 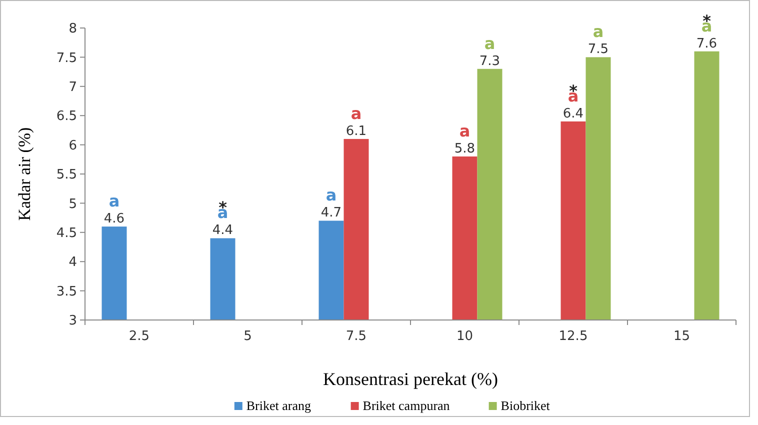 What do you see at coordinates (66, 233) in the screenshot?
I see `y-tick-label: 4.5` at bounding box center [66, 233].